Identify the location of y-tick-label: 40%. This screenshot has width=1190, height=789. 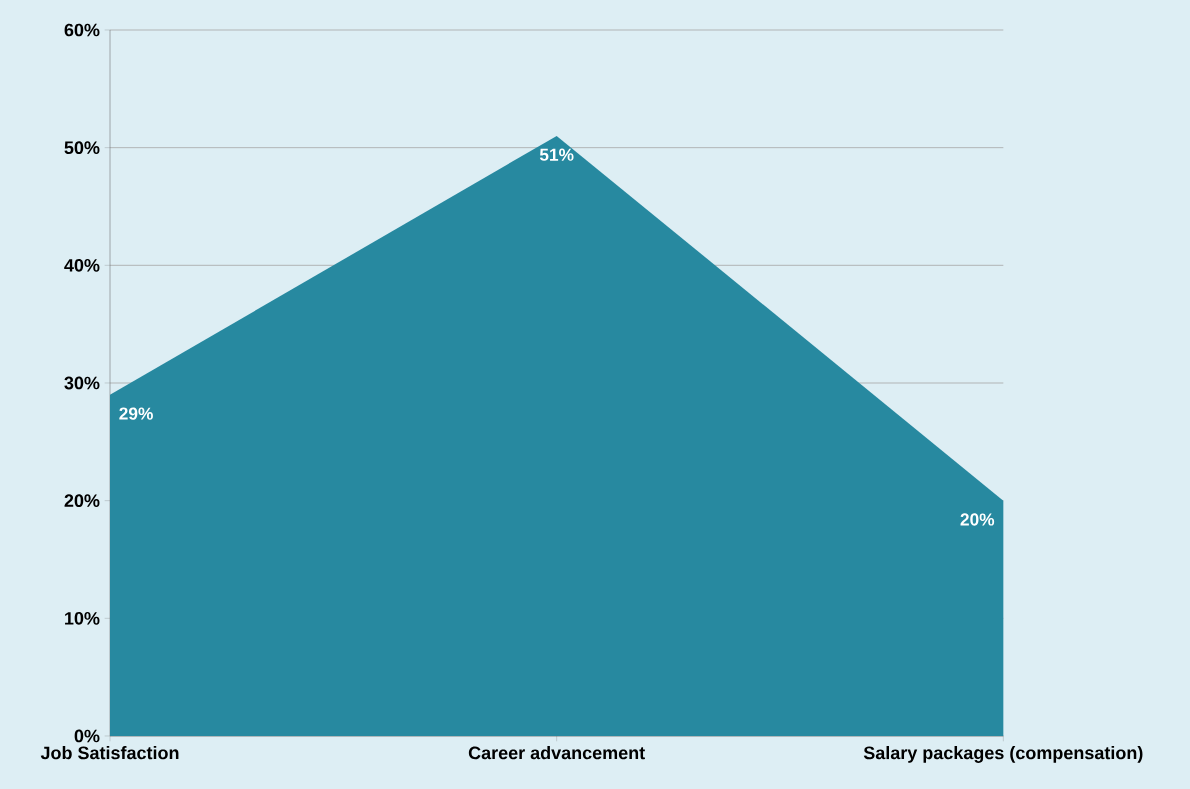
(82, 265).